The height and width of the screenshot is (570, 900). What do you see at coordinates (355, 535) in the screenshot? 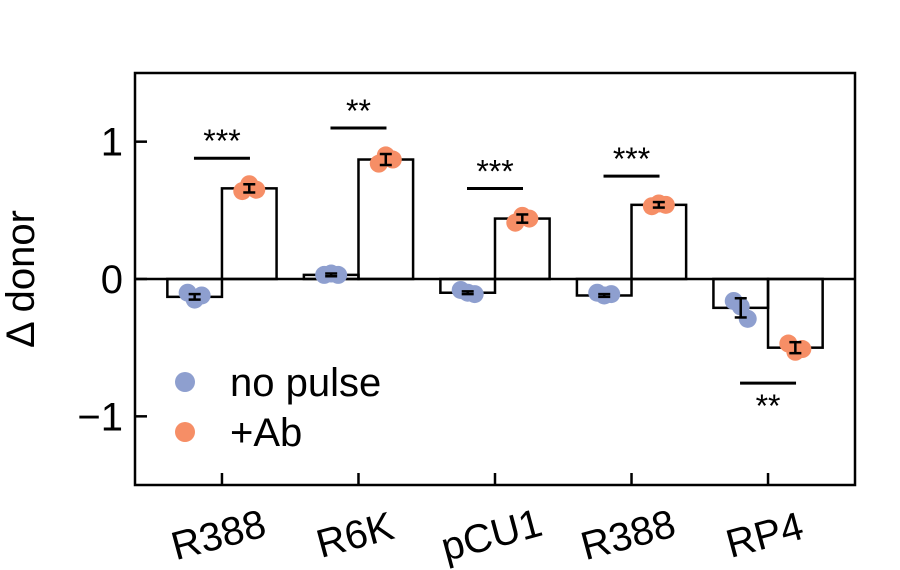
I see `x-tick-label: R6K` at bounding box center [355, 535].